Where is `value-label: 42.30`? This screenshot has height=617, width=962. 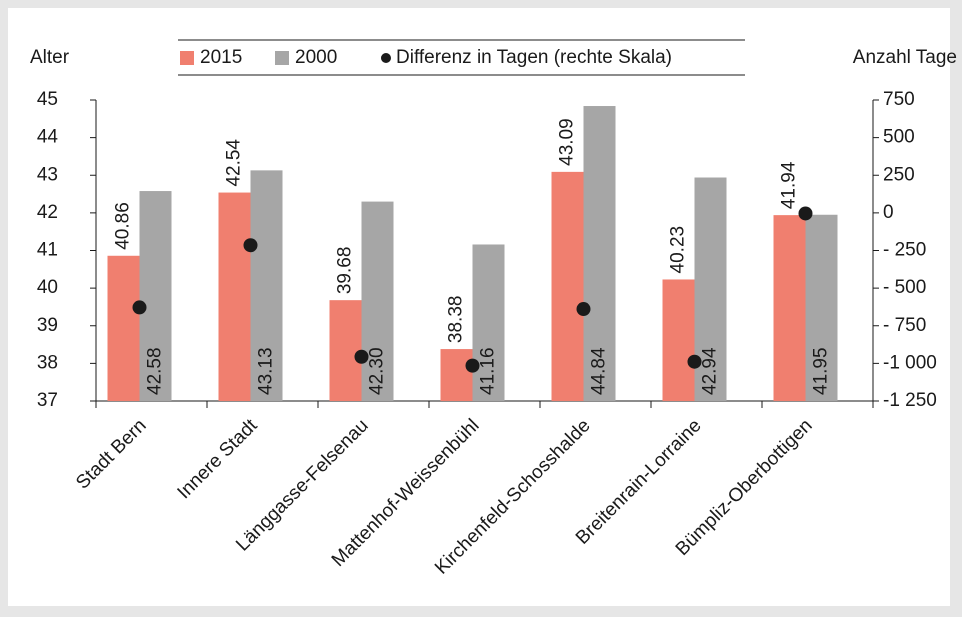 value-label: 42.30 is located at coordinates (377, 371).